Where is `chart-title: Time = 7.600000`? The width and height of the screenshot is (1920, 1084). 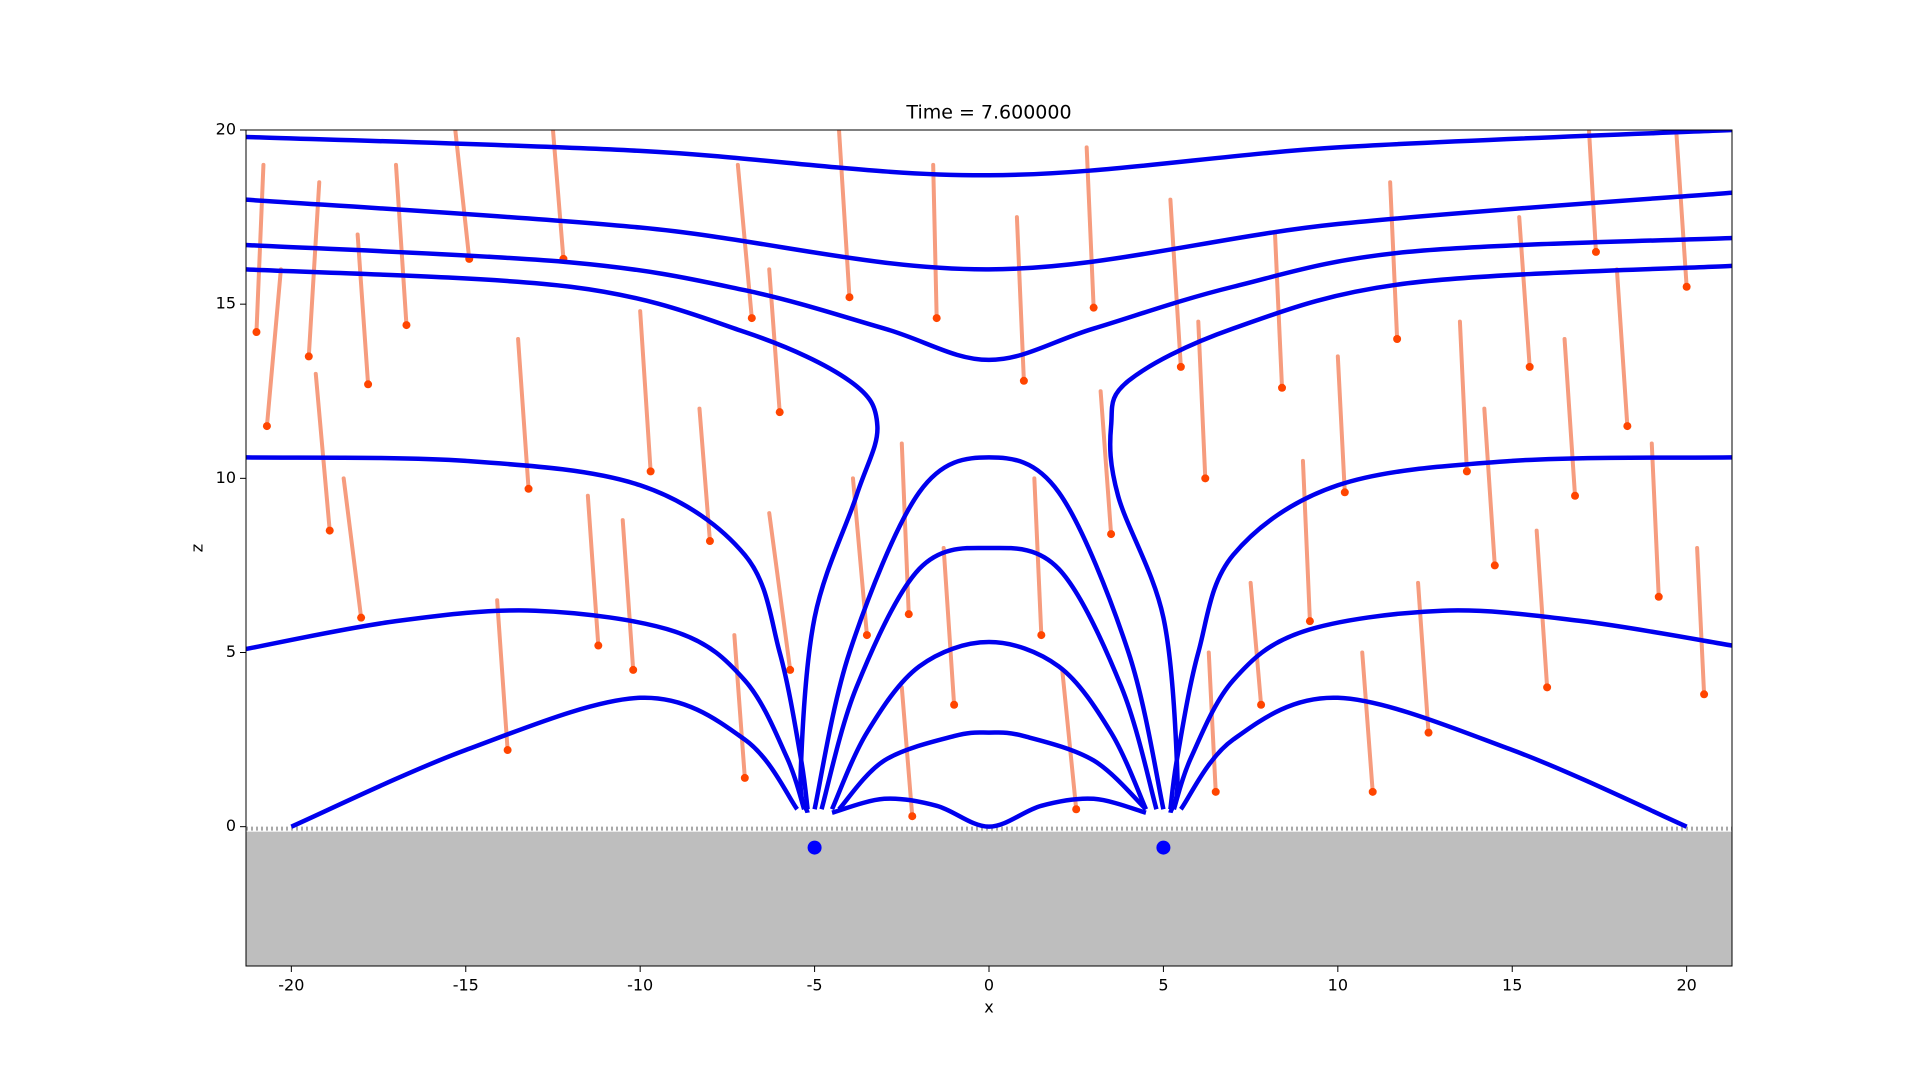 chart-title: Time = 7.600000 is located at coordinates (988, 113).